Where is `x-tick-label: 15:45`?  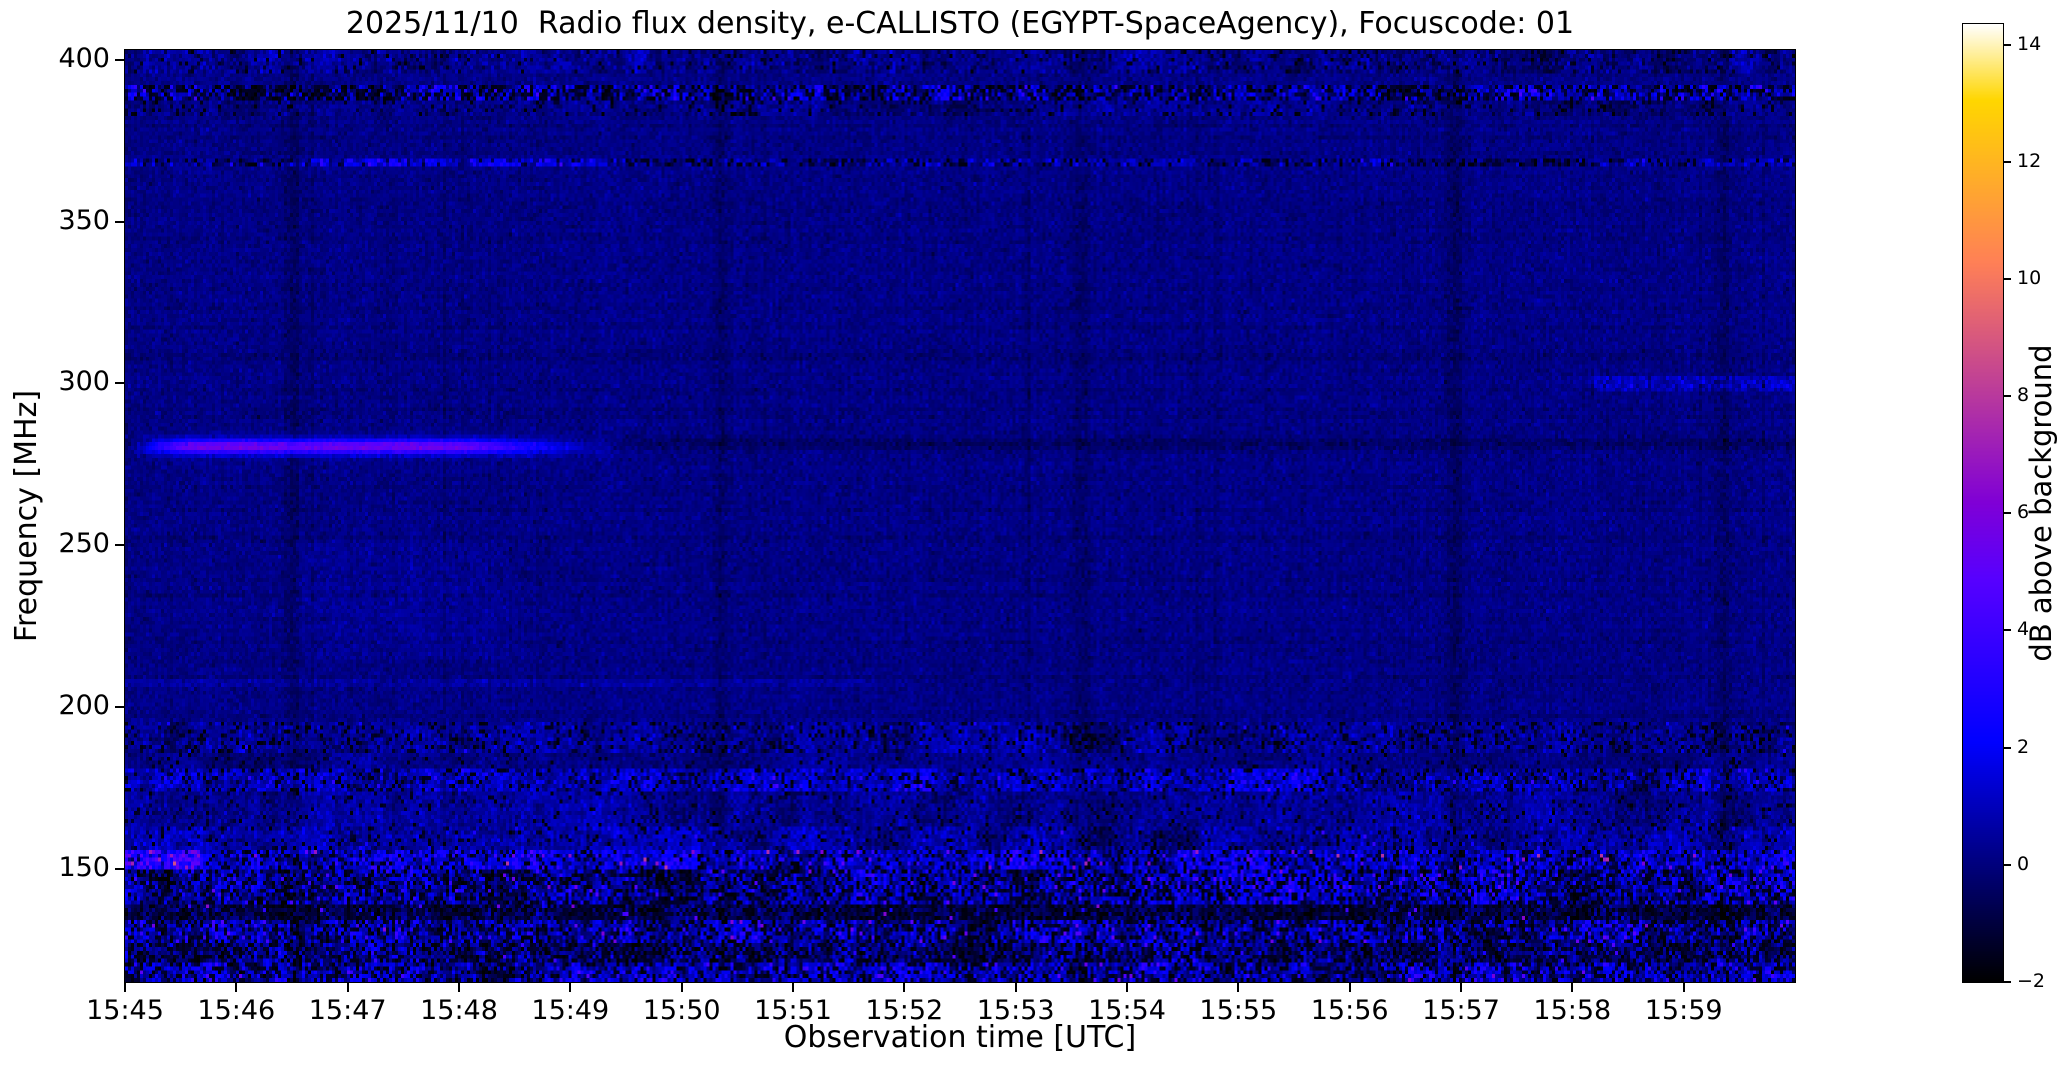 x-tick-label: 15:45 is located at coordinates (125, 1010).